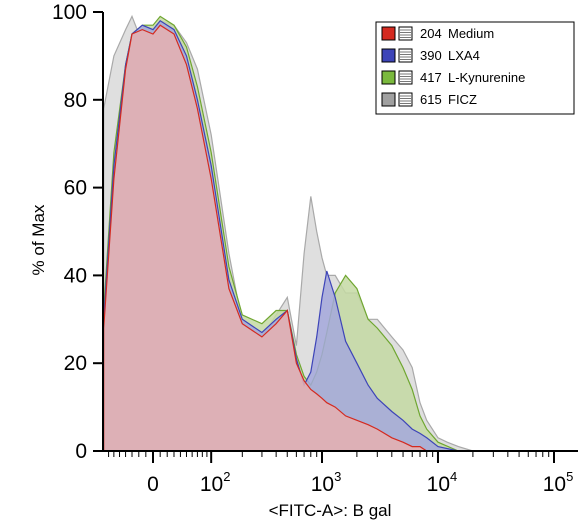 The width and height of the screenshot is (578, 522). I want to click on legend-number: 615, so click(431, 99).